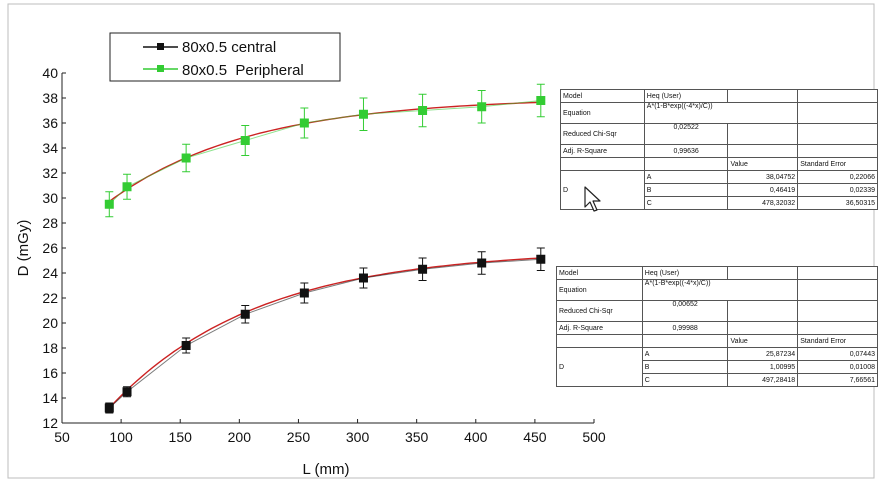 The width and height of the screenshot is (880, 482). What do you see at coordinates (23, 248) in the screenshot?
I see `y-axis-label: D (mGy)` at bounding box center [23, 248].